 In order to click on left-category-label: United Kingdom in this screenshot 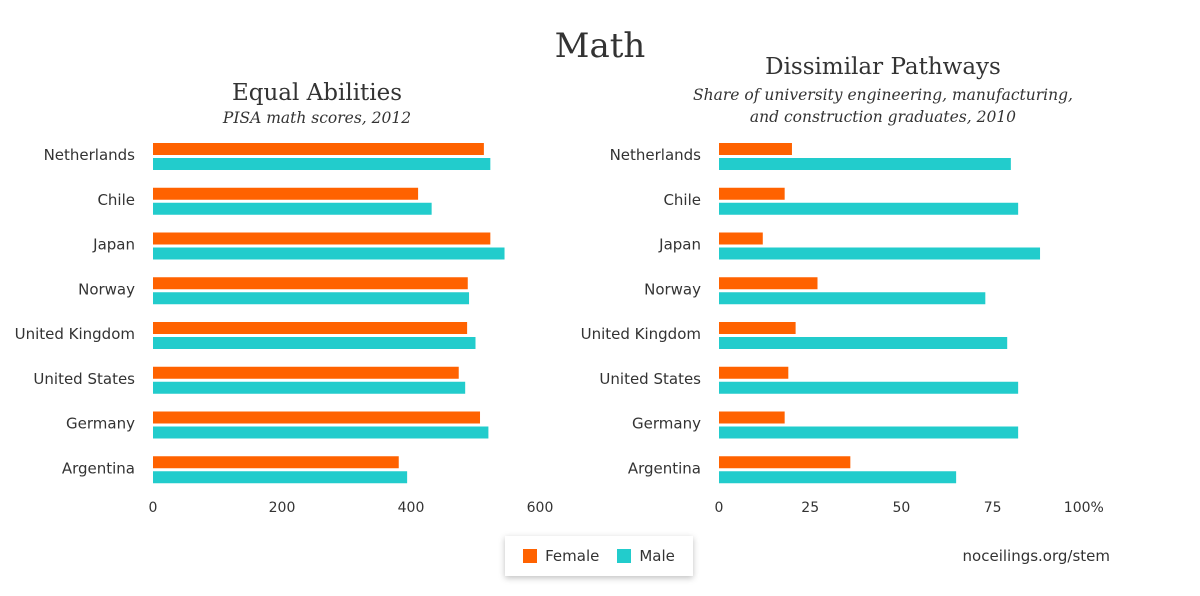, I will do `click(75, 334)`.